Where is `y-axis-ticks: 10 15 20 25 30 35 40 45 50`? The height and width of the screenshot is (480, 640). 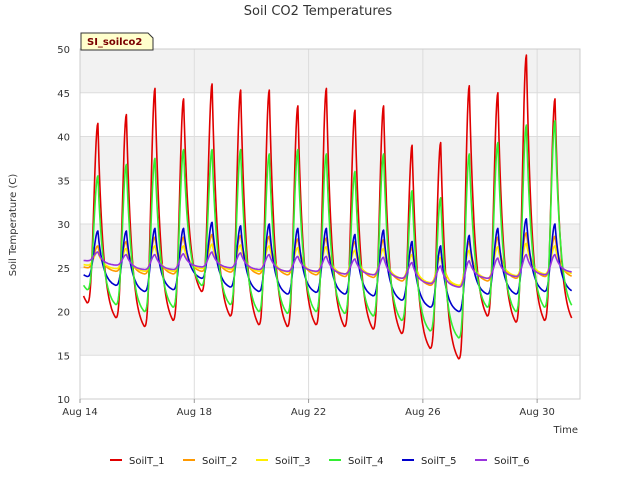
y-axis-ticks: 10 15 20 25 30 35 40 45 50 is located at coordinates (63, 225).